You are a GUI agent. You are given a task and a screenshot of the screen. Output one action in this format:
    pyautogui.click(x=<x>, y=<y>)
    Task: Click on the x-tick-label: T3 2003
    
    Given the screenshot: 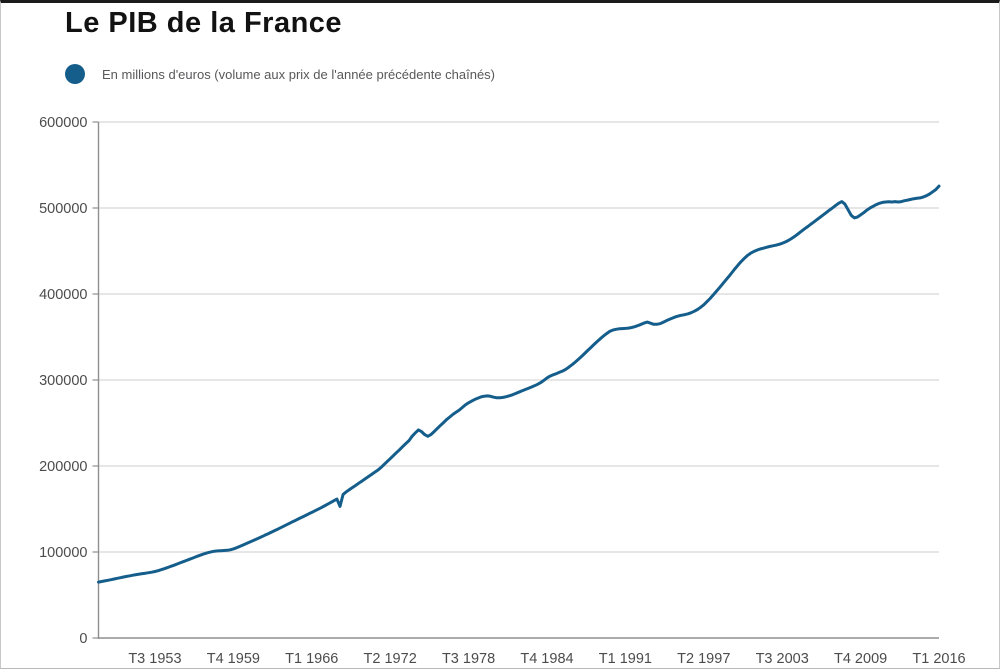 What is the action you would take?
    pyautogui.click(x=782, y=659)
    